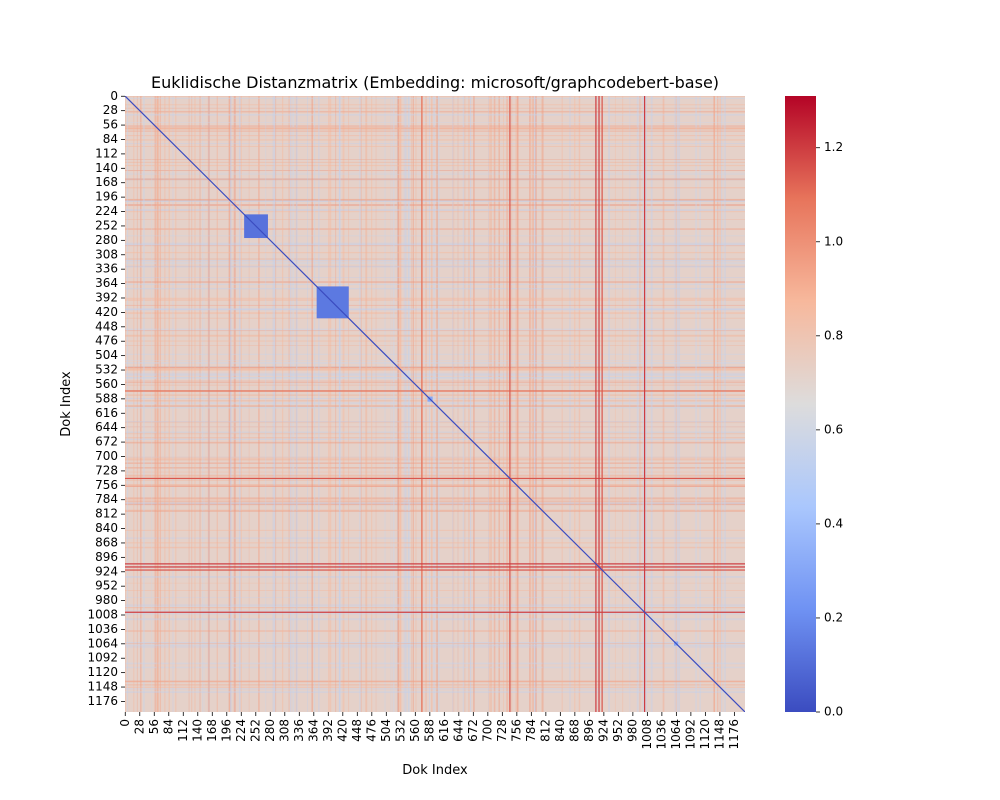 The image size is (1000, 800). I want to click on x-tick-label: 1176, so click(734, 734).